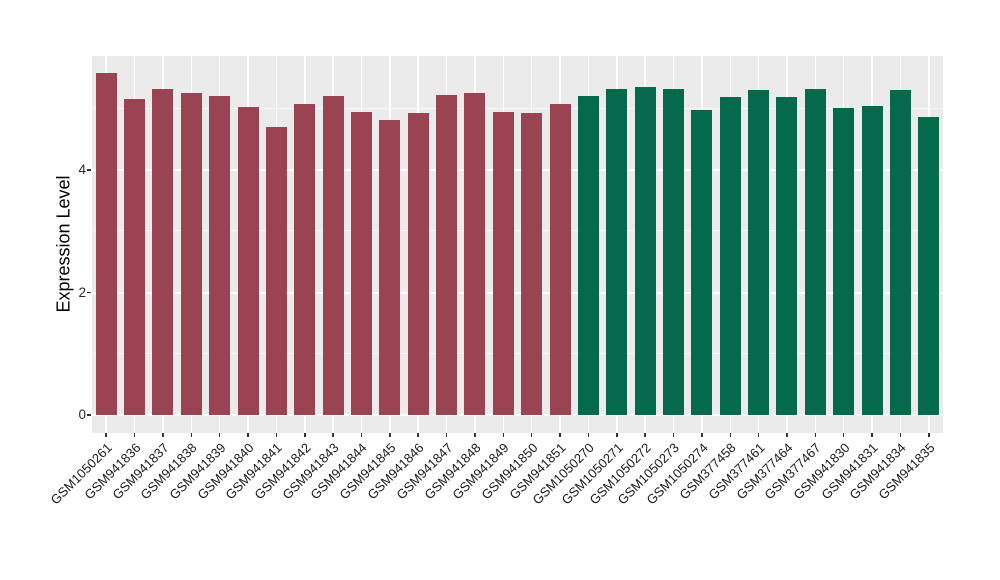 This screenshot has width=1000, height=580. Describe the element at coordinates (815, 435) in the screenshot. I see `x-tick-mark-GSM377467` at that location.